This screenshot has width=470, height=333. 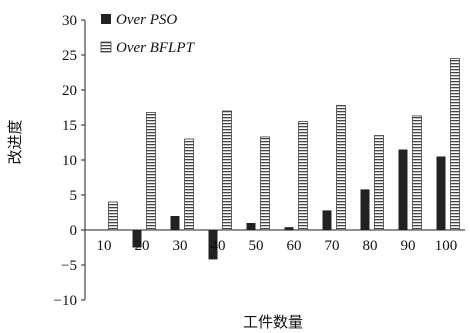 What do you see at coordinates (15, 141) in the screenshot?
I see `y-axis-label: 改进度` at bounding box center [15, 141].